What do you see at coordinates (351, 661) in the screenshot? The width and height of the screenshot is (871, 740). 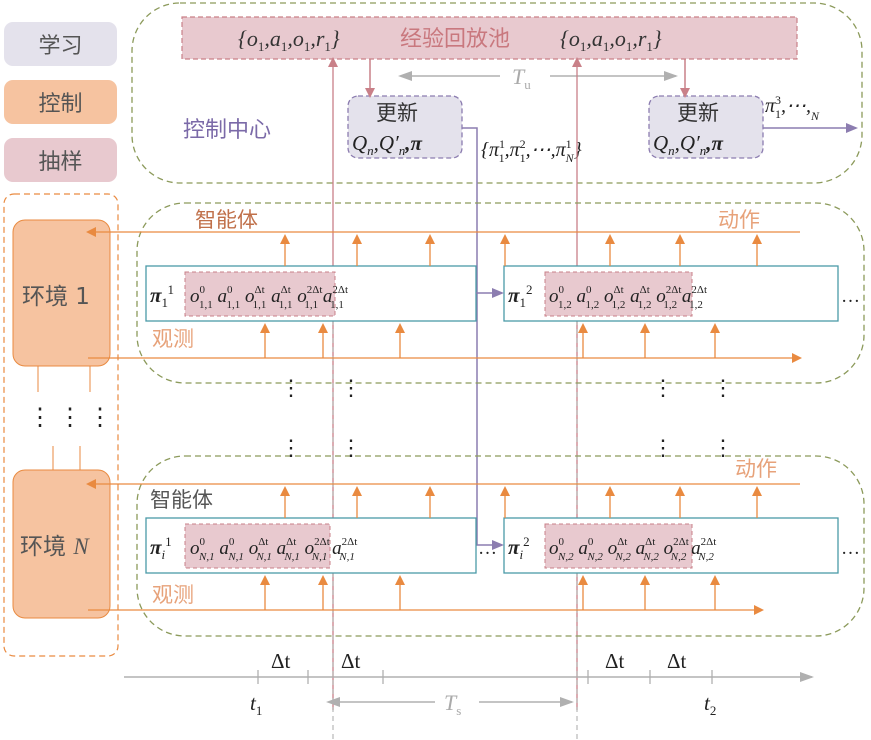 I see `dt-label-2: Δt` at bounding box center [351, 661].